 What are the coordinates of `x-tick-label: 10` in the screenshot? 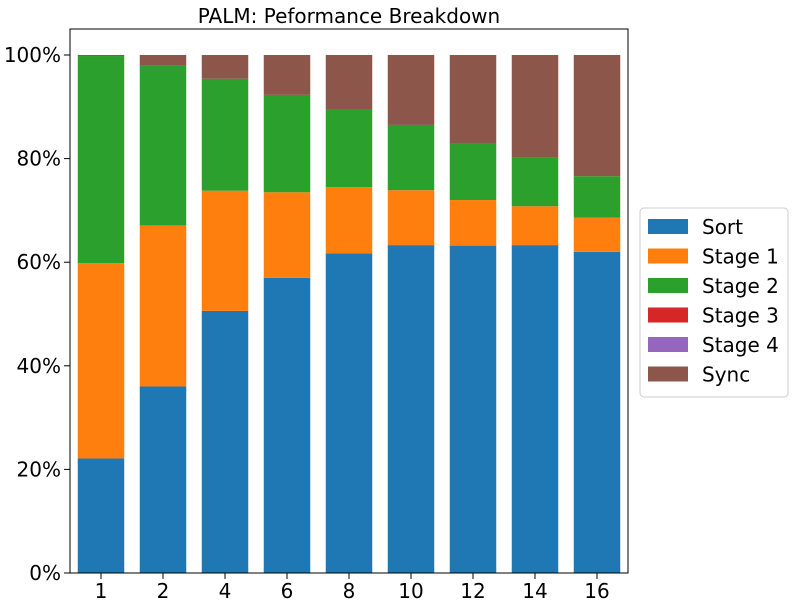 It's located at (410, 591).